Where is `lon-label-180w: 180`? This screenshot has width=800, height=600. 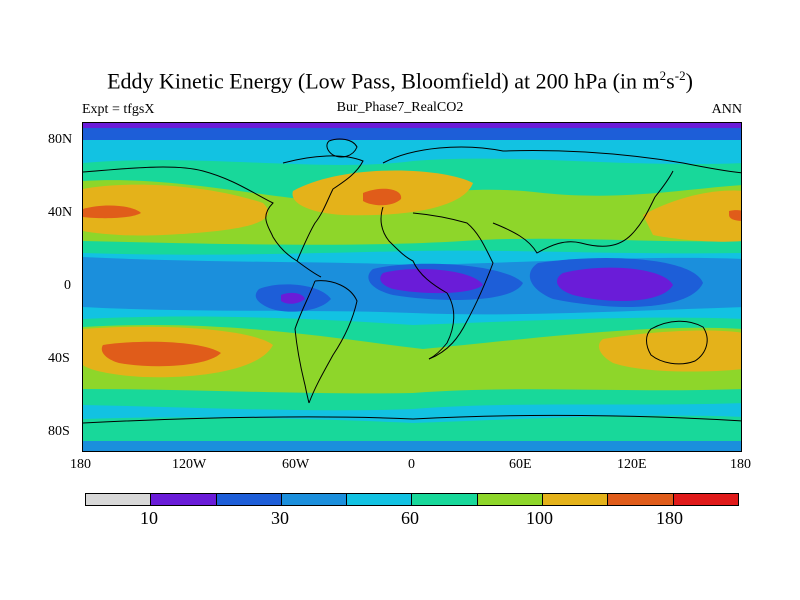 lon-label-180w: 180 is located at coordinates (80, 464).